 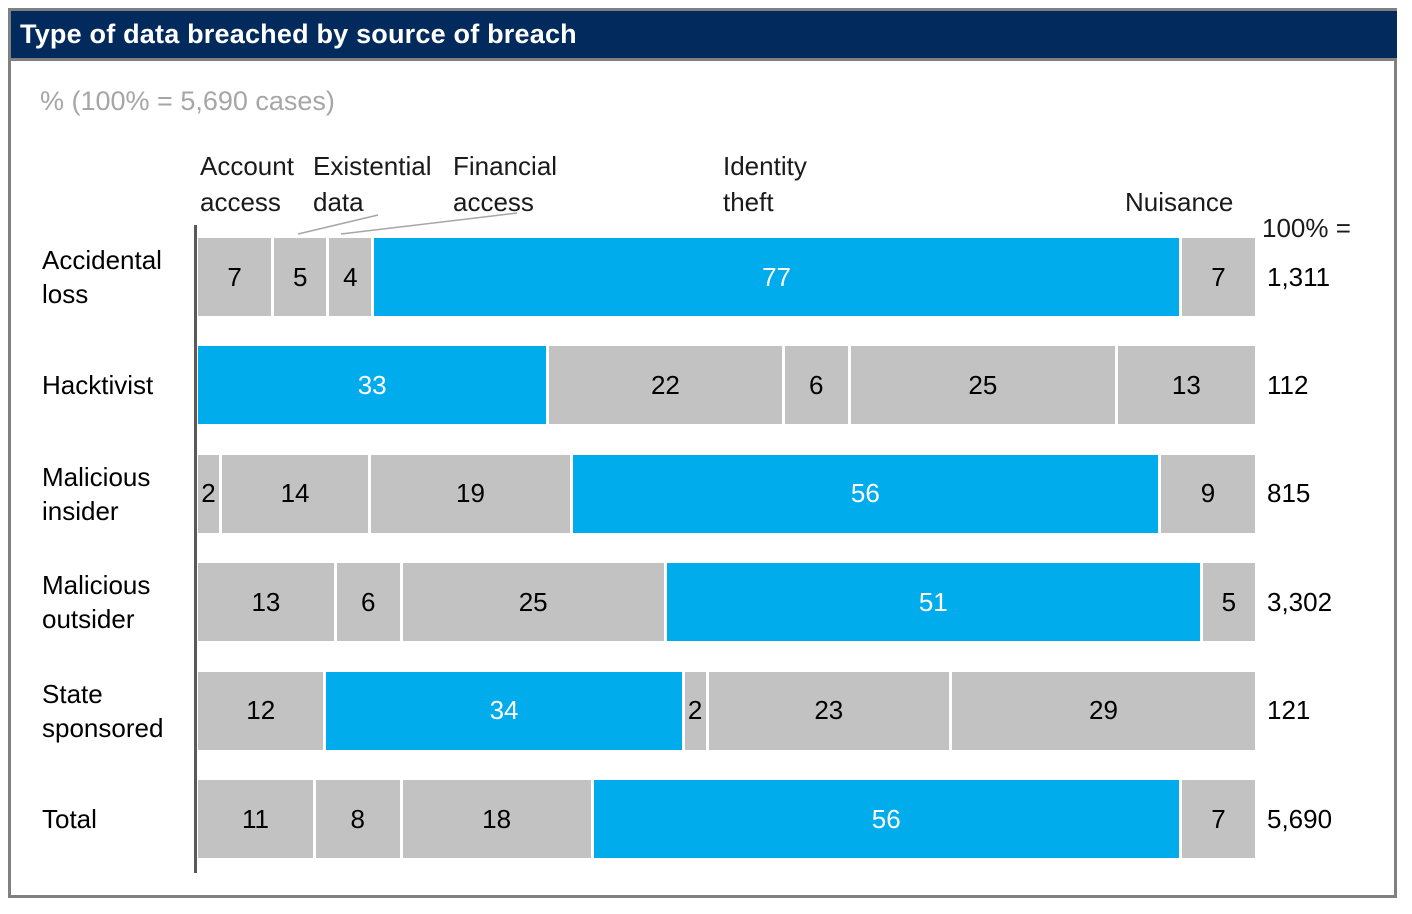 I want to click on segment-value: 18, so click(x=497, y=818).